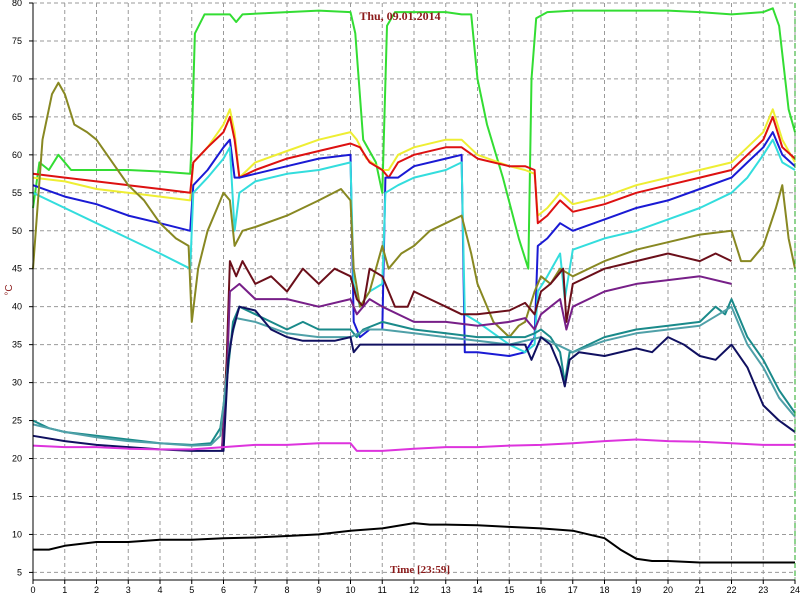  What do you see at coordinates (17, 496) in the screenshot?
I see `y-tick-label: 15` at bounding box center [17, 496].